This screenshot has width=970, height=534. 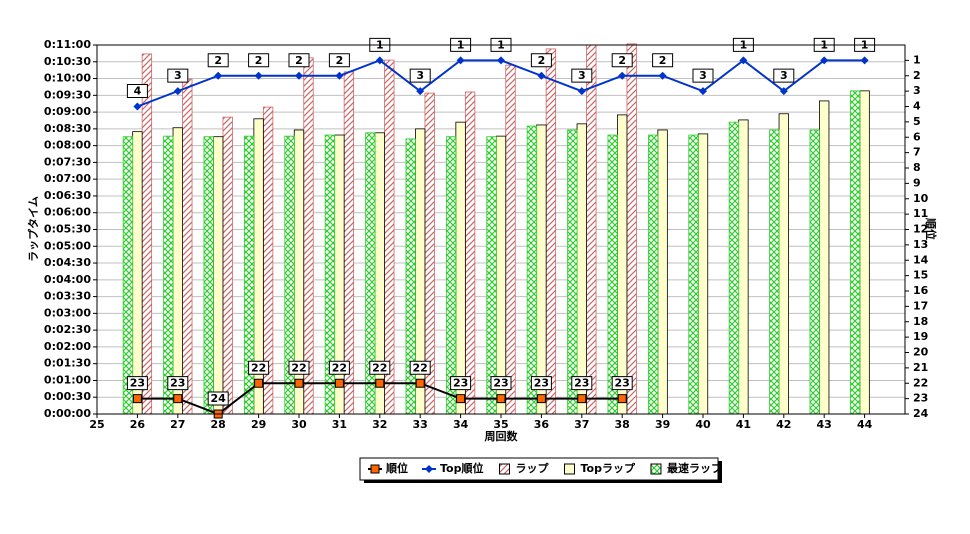 What do you see at coordinates (917, 75) in the screenshot?
I see `y2-tick-label: 2` at bounding box center [917, 75].